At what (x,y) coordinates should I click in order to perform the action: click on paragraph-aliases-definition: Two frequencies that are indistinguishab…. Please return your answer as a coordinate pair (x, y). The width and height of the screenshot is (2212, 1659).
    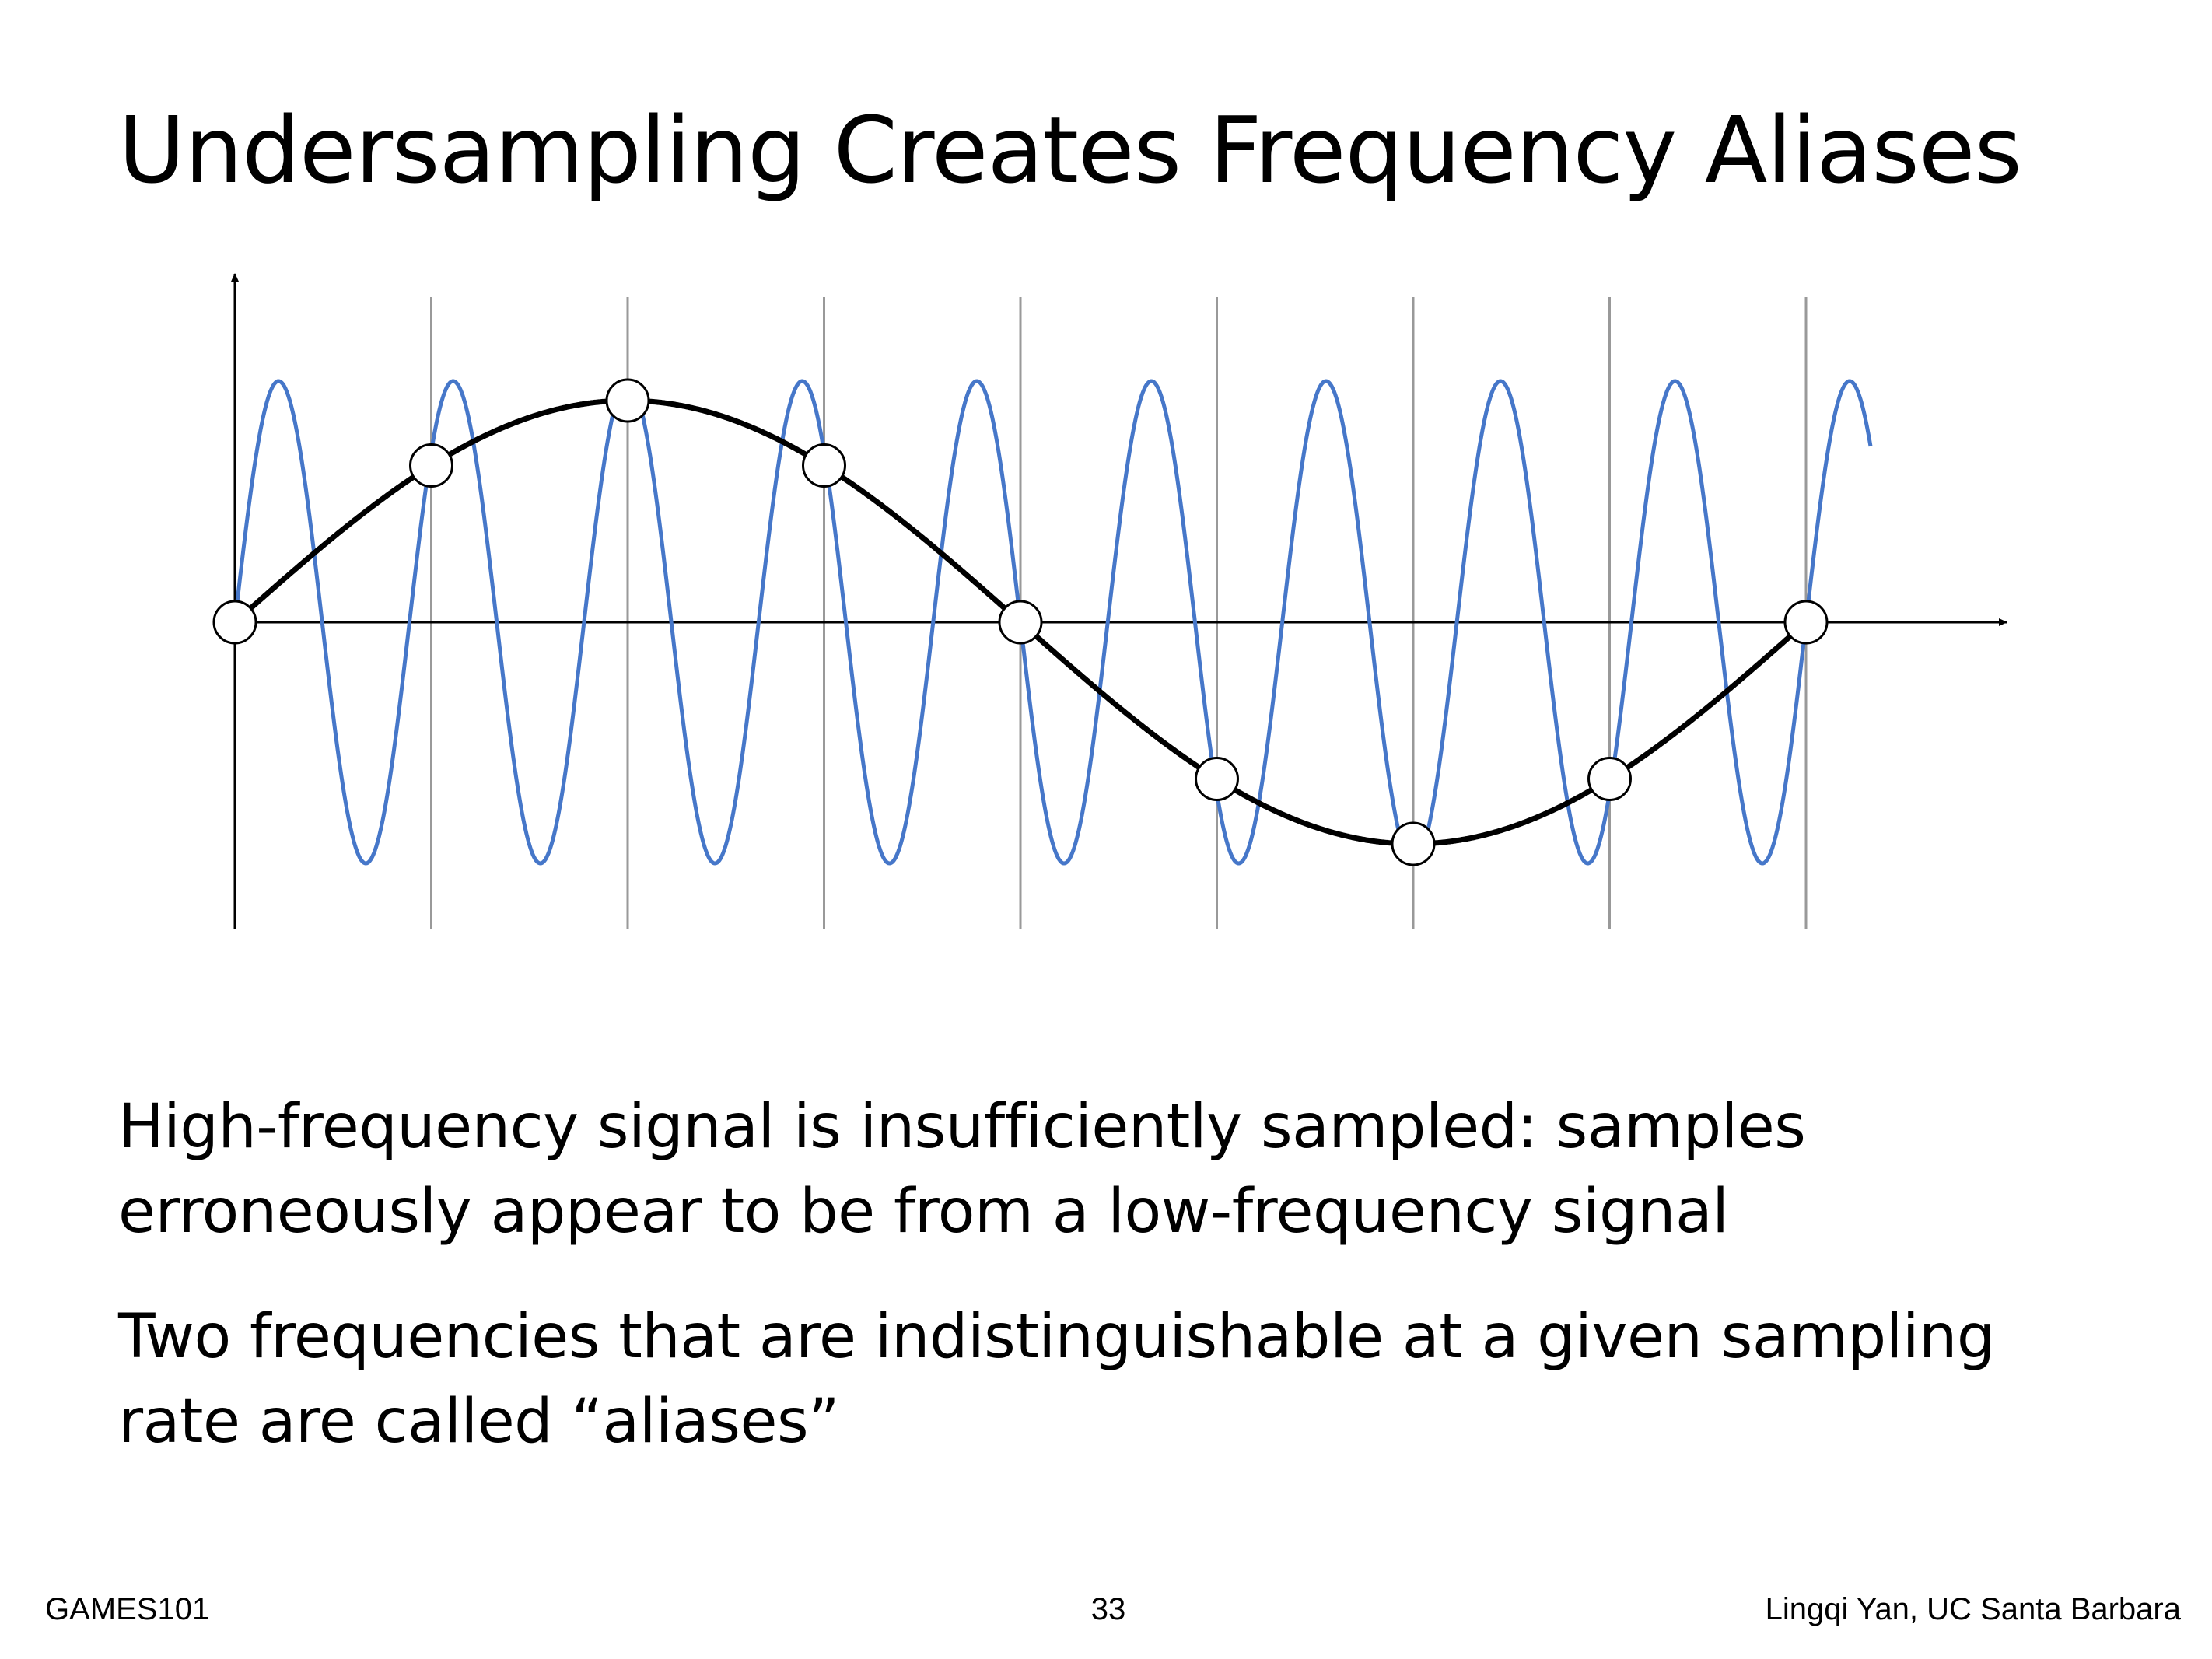
    Looking at the image, I should click on (1056, 1380).